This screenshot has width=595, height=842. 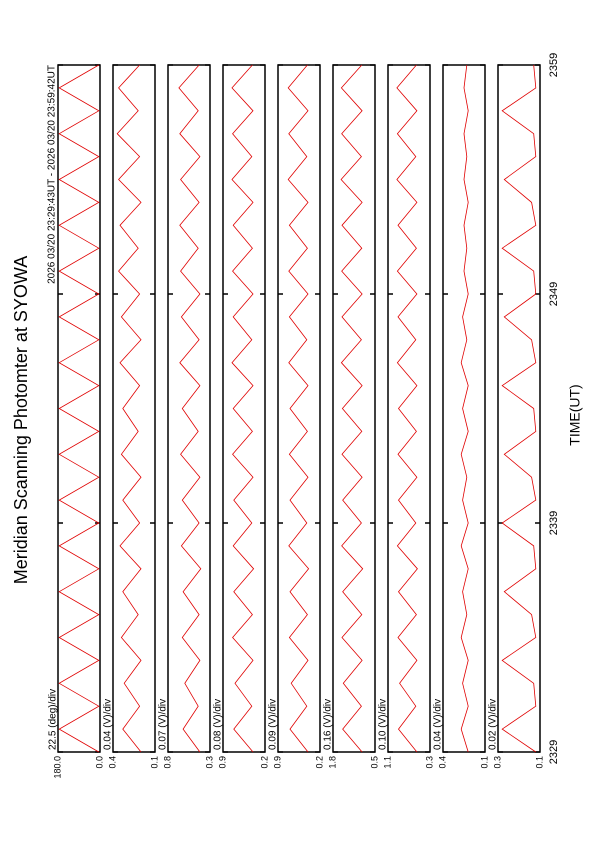 What do you see at coordinates (383, 724) in the screenshot?
I see `scale-label: 0.10 (V)/div` at bounding box center [383, 724].